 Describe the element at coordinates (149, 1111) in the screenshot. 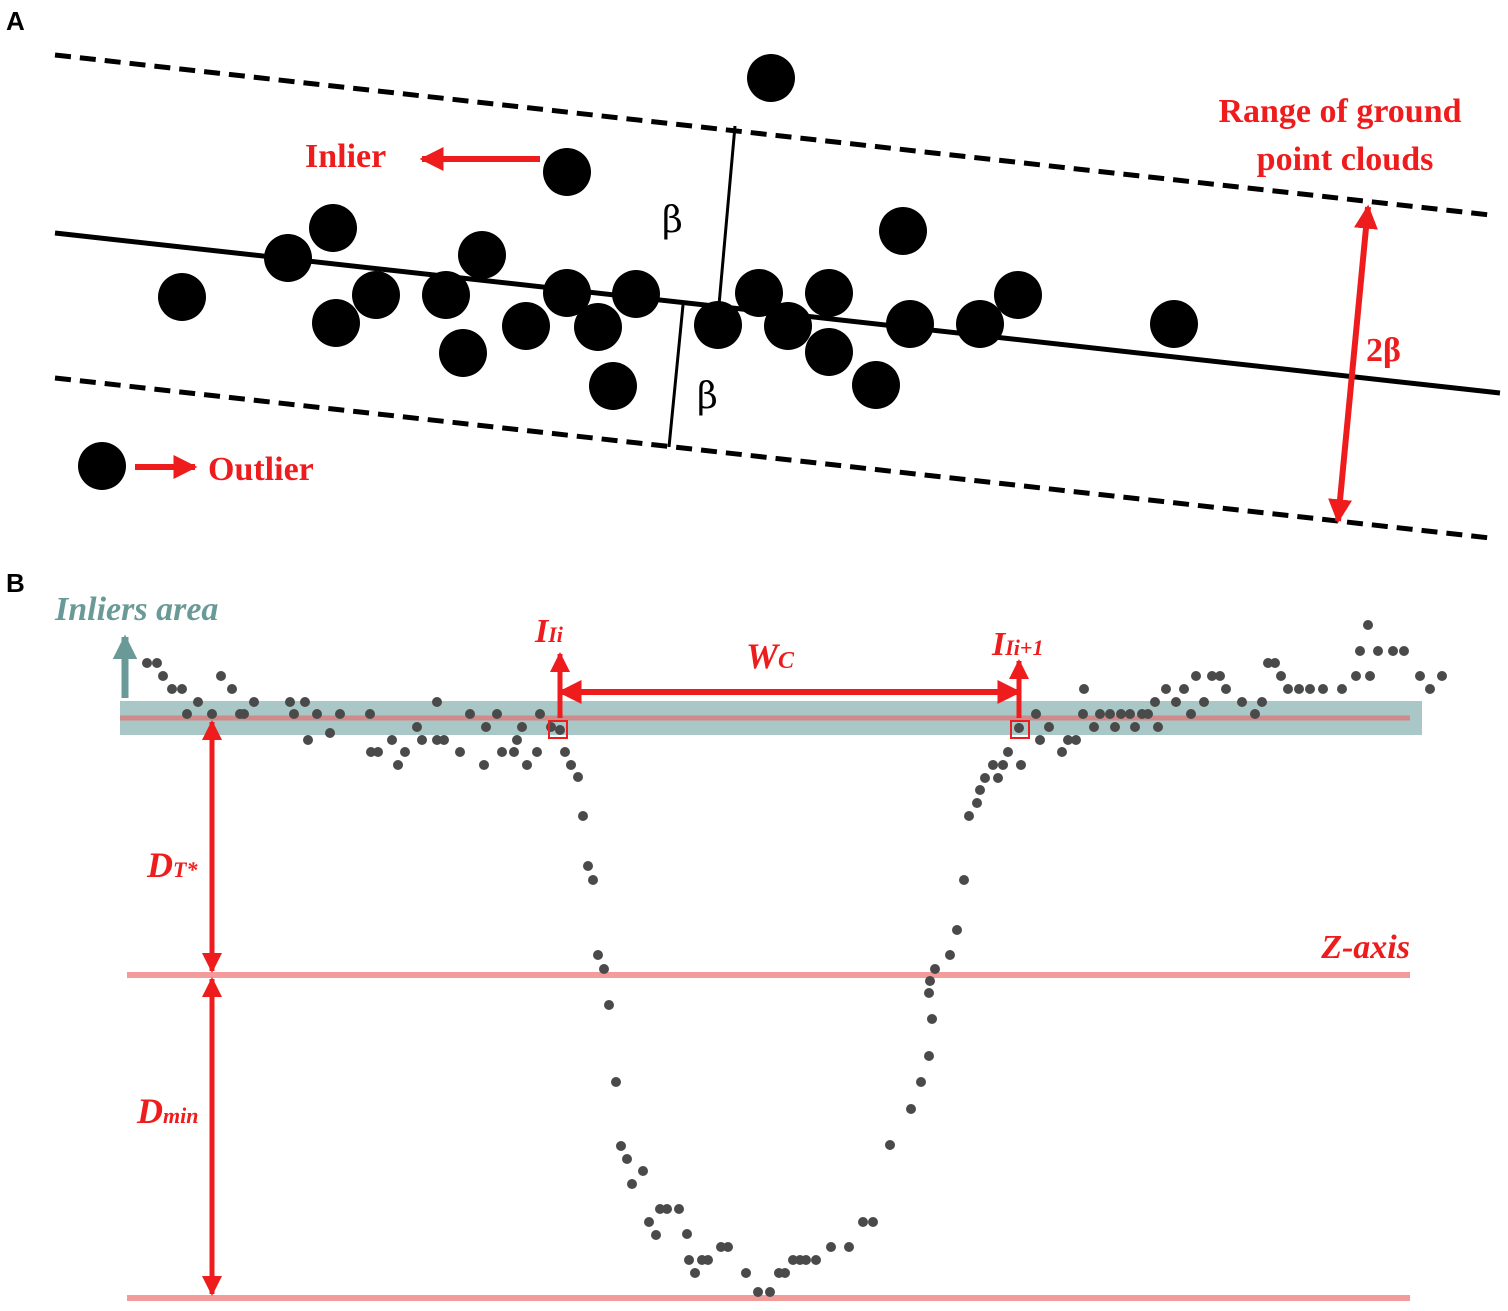

I see `depth-min-main: D` at that location.